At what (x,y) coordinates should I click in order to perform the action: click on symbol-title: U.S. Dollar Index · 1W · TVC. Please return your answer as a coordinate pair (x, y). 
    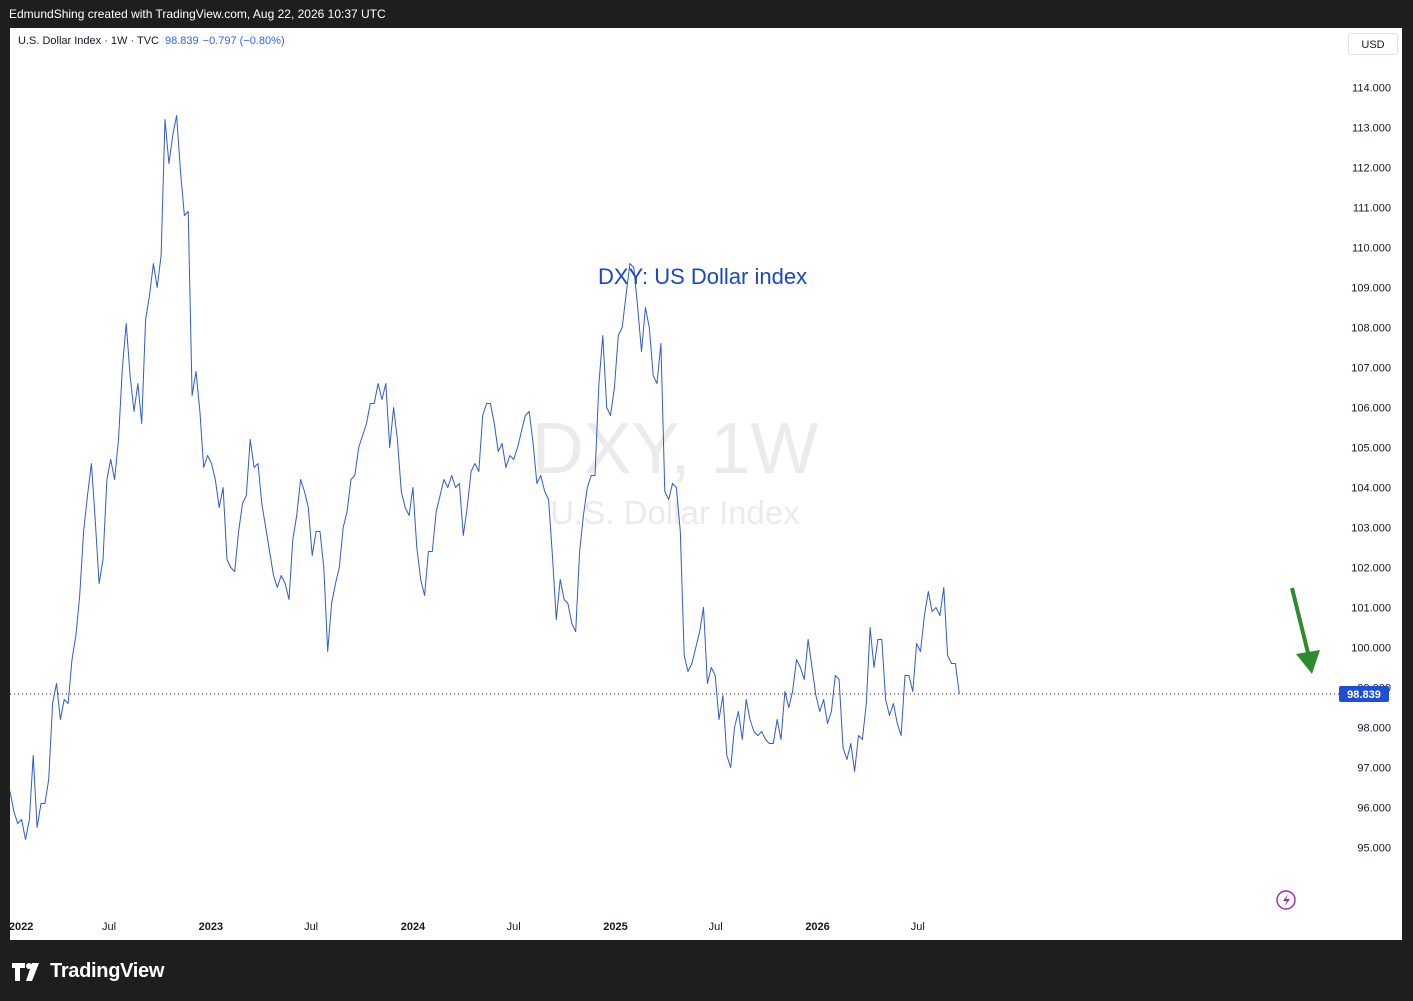
    Looking at the image, I should click on (88, 41).